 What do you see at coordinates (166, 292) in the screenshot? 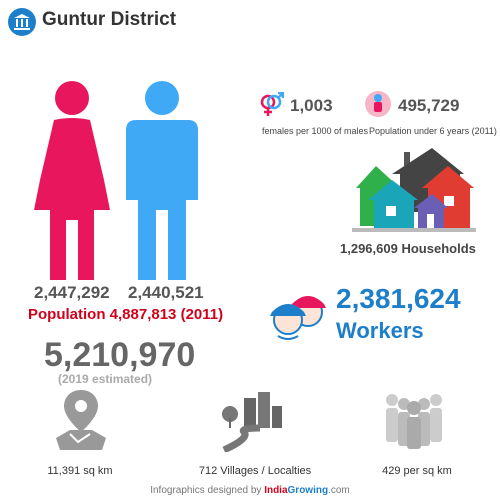
I see `male-count: 2,440,521` at bounding box center [166, 292].